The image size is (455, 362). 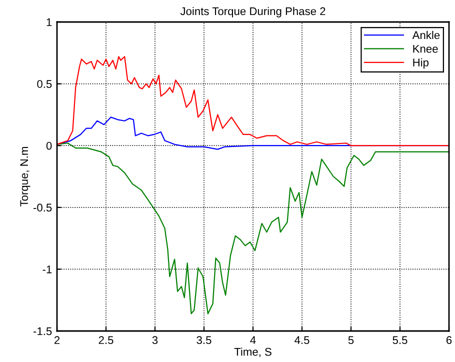 I want to click on y-axis-title: Torque, N.m, so click(x=25, y=176).